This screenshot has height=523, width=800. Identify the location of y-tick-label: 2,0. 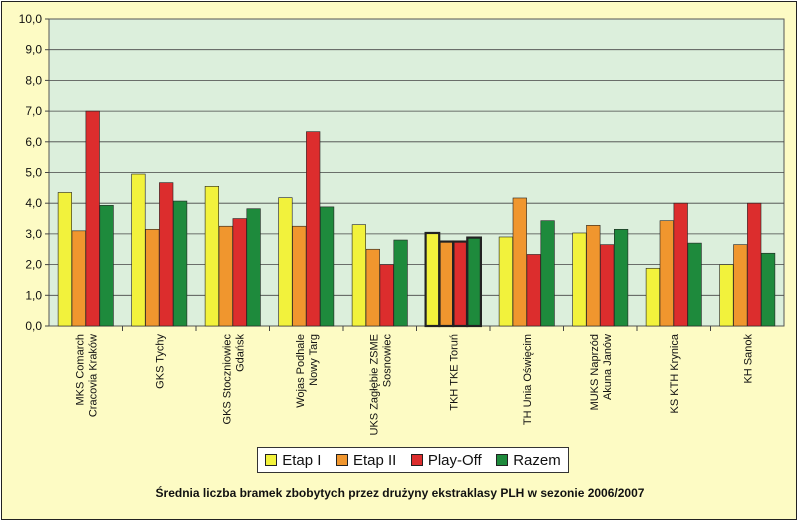
(33, 265).